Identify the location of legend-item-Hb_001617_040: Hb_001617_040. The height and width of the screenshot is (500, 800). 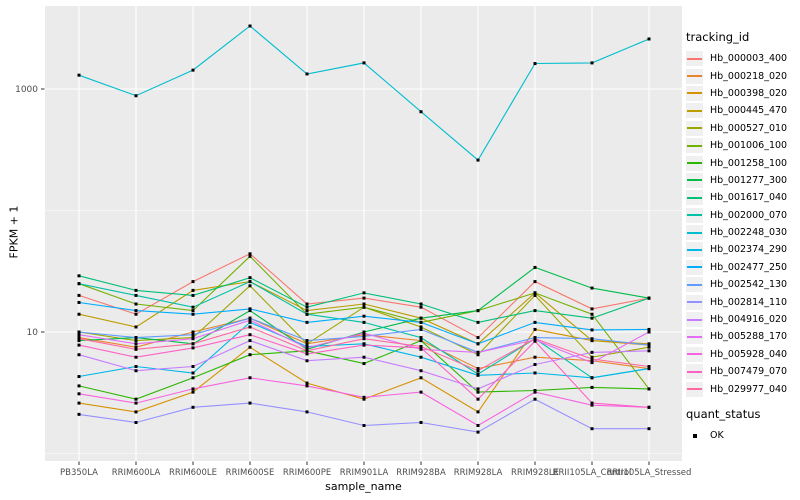
(742, 197).